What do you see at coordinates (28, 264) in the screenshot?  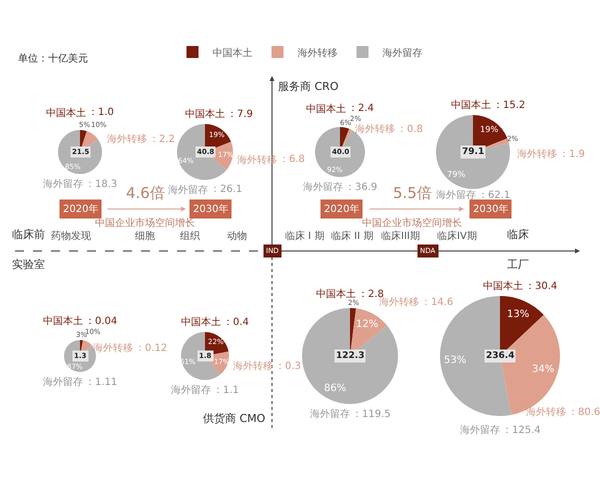 I see `text: 实验室` at bounding box center [28, 264].